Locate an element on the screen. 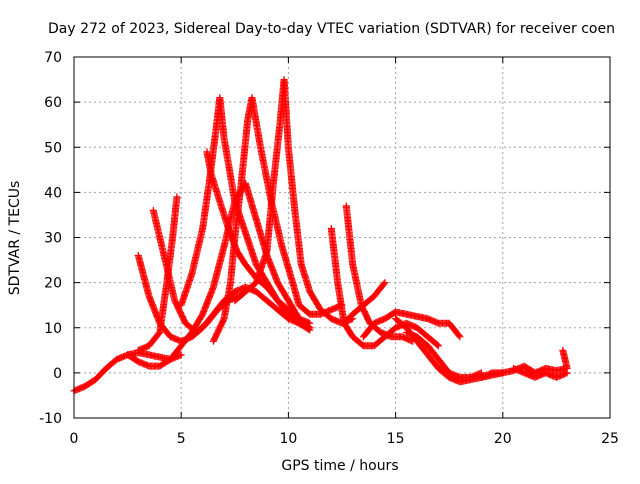 The height and width of the screenshot is (484, 640). series-spike-4.6h is located at coordinates (157, 273).